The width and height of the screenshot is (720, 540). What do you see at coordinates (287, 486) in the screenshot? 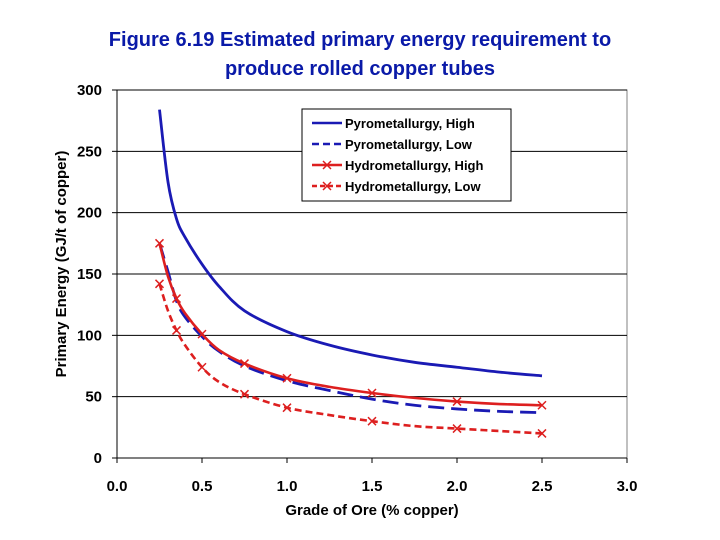
I see `x-tick-label: 1.0` at bounding box center [287, 486].